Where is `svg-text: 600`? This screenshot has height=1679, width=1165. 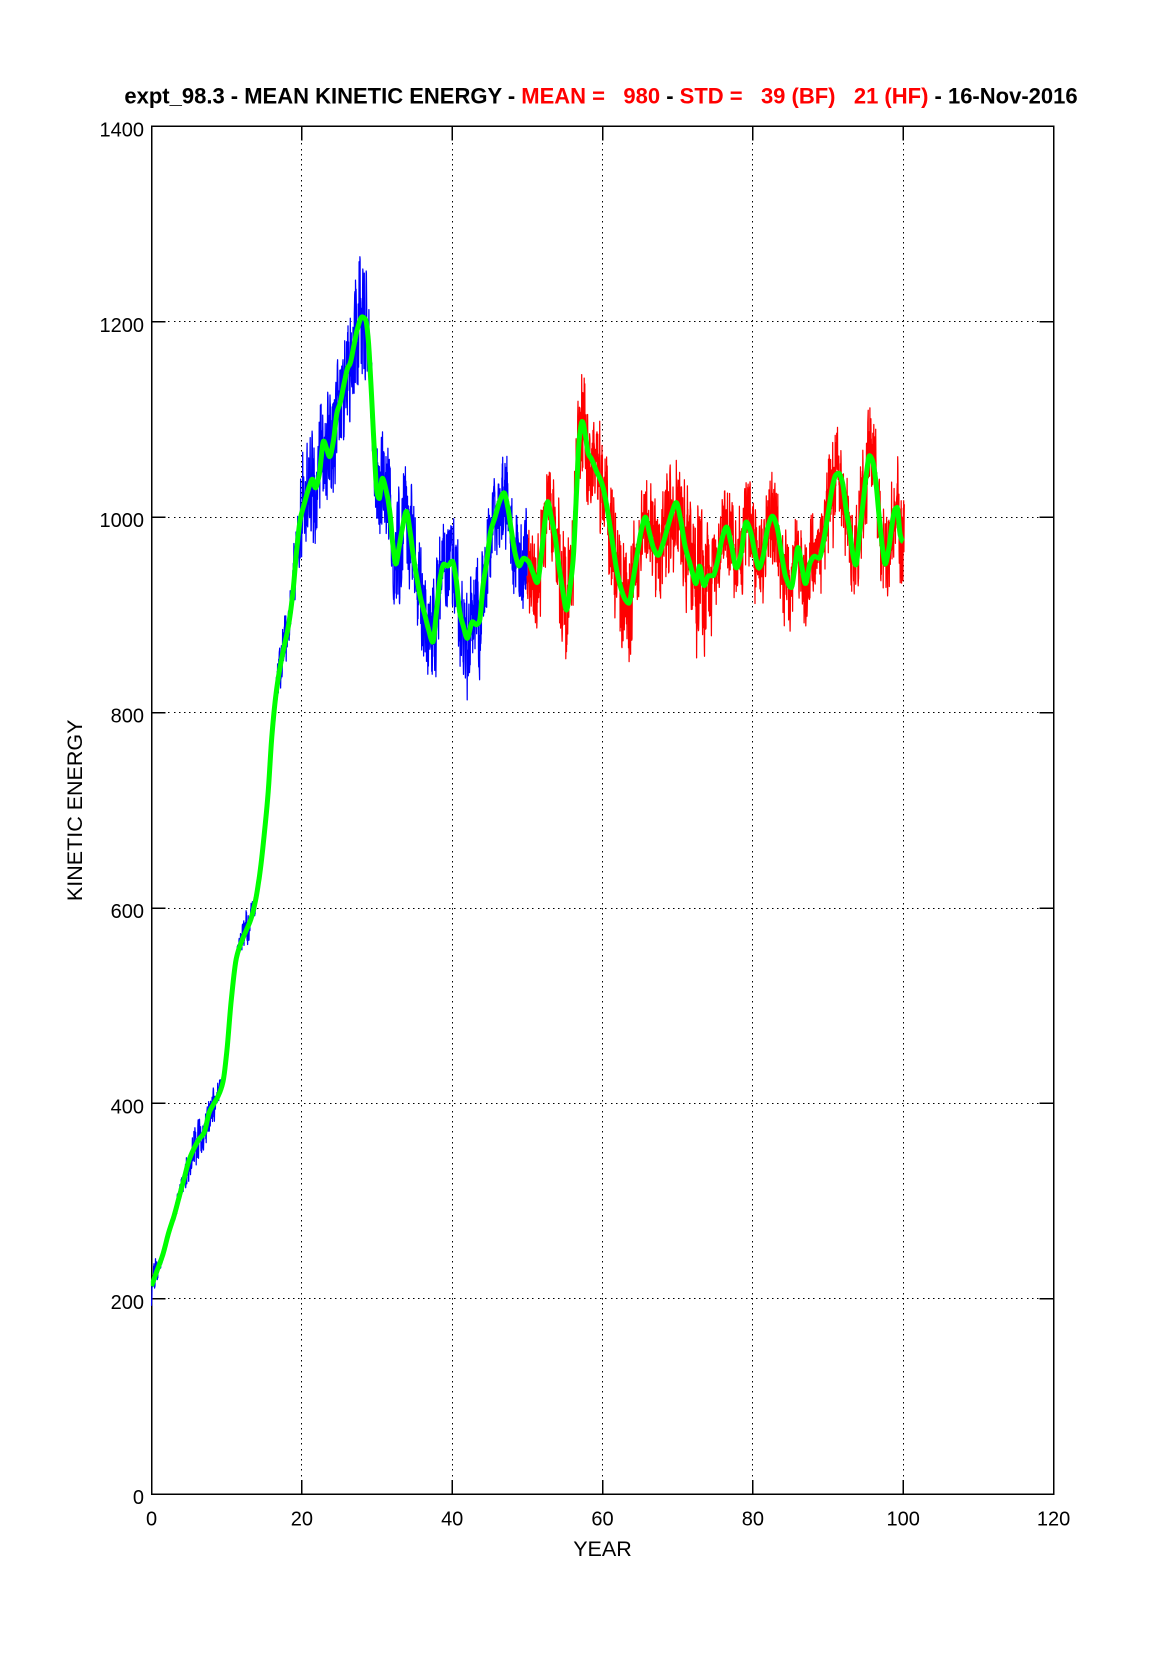 svg-text: 600 is located at coordinates (127, 912).